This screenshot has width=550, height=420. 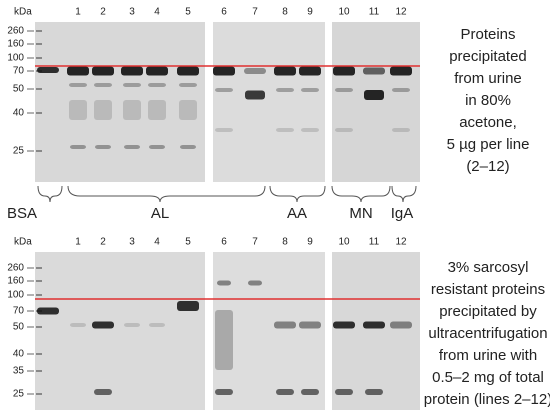 I want to click on group-braces, so click(x=227, y=194).